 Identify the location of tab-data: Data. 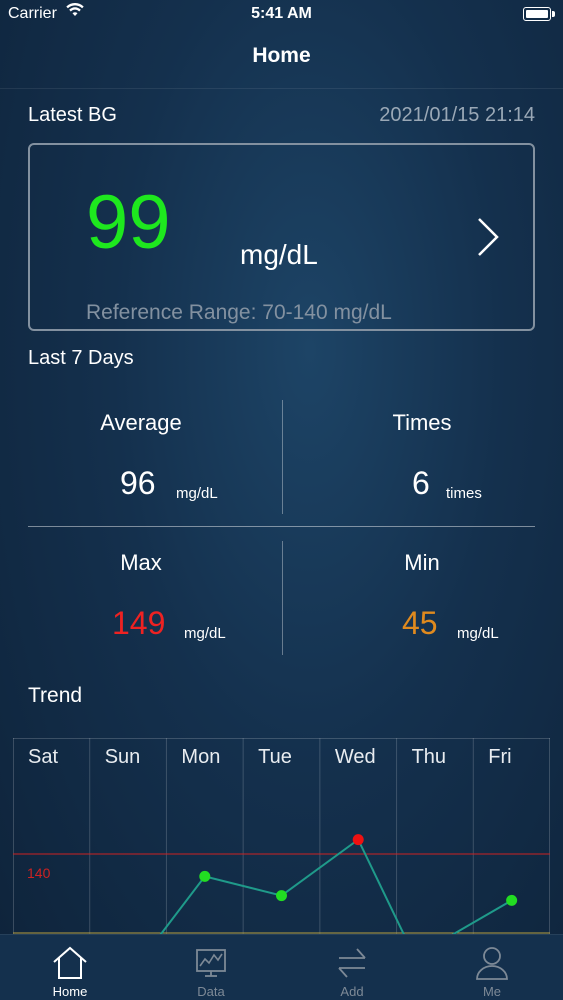
(211, 967).